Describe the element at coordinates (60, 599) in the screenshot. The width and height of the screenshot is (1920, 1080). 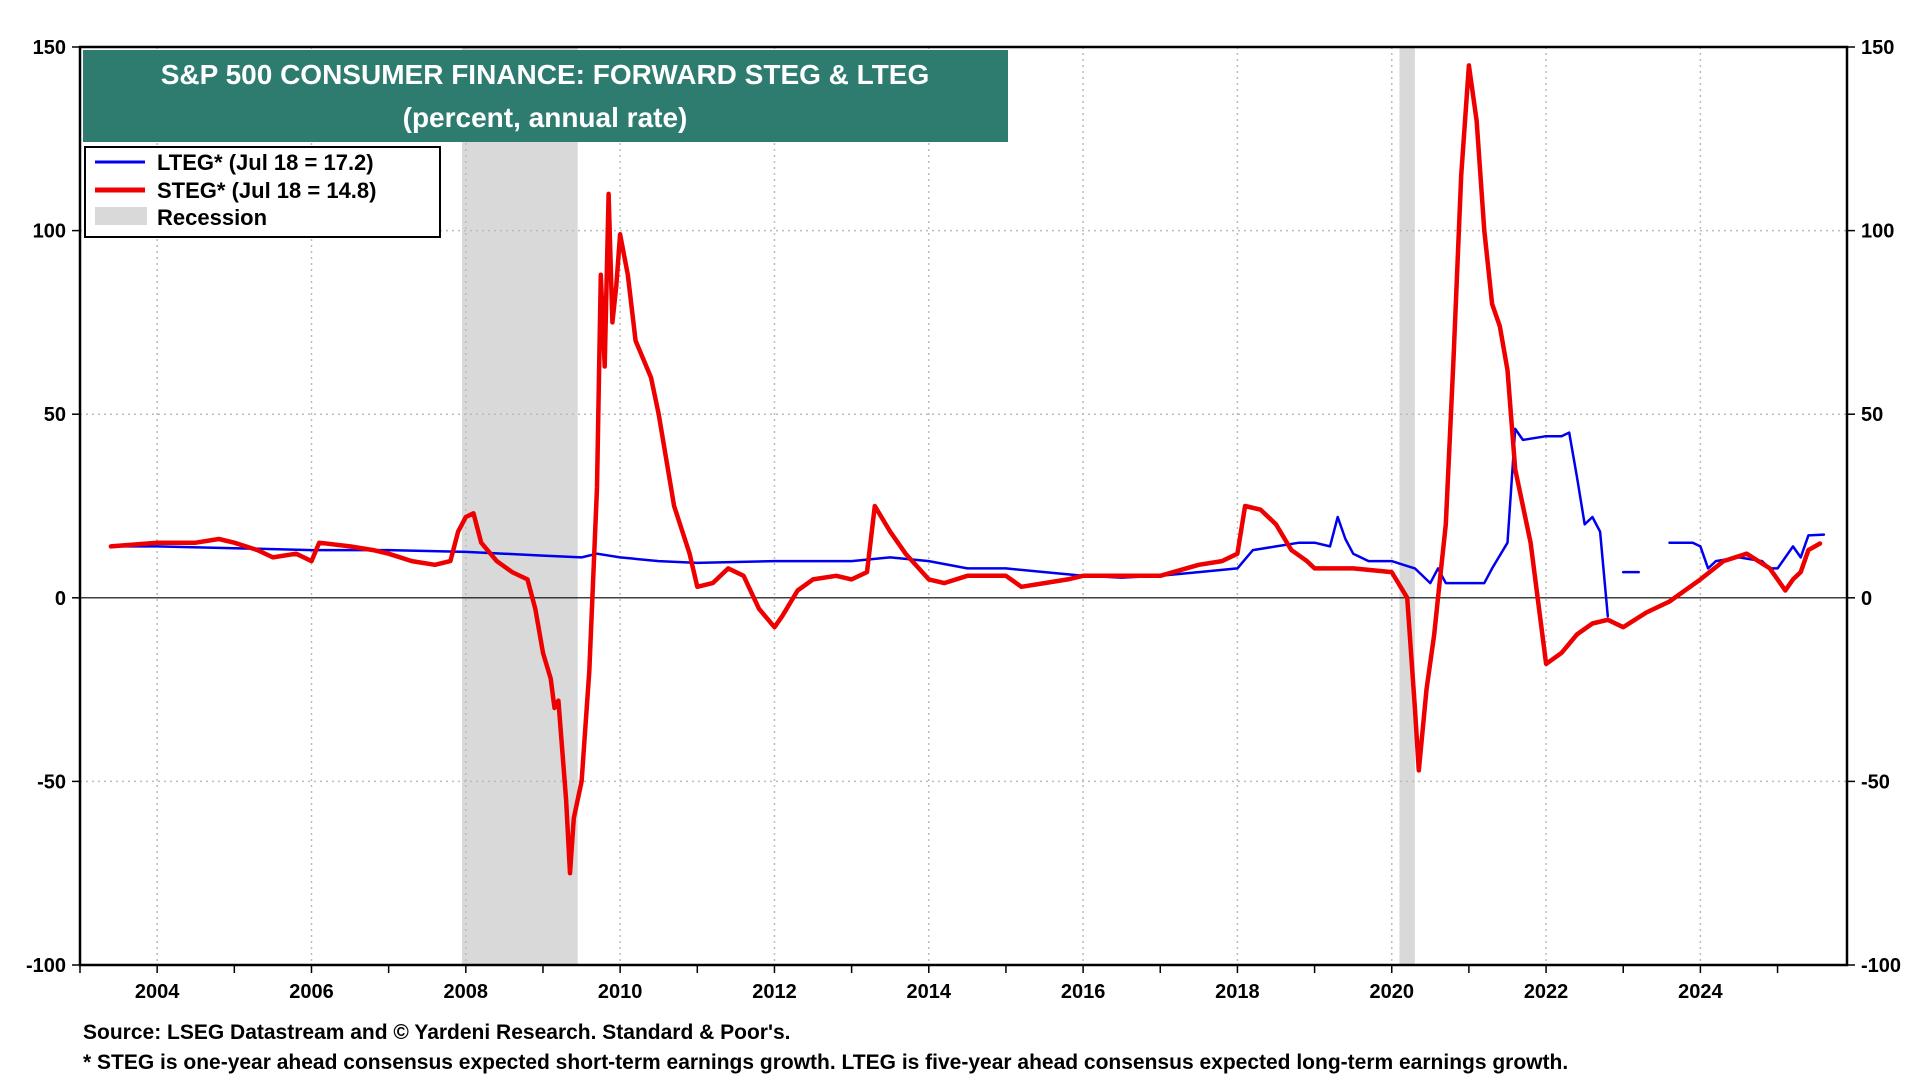
I see `y-left-tick-label-0: 0` at that location.